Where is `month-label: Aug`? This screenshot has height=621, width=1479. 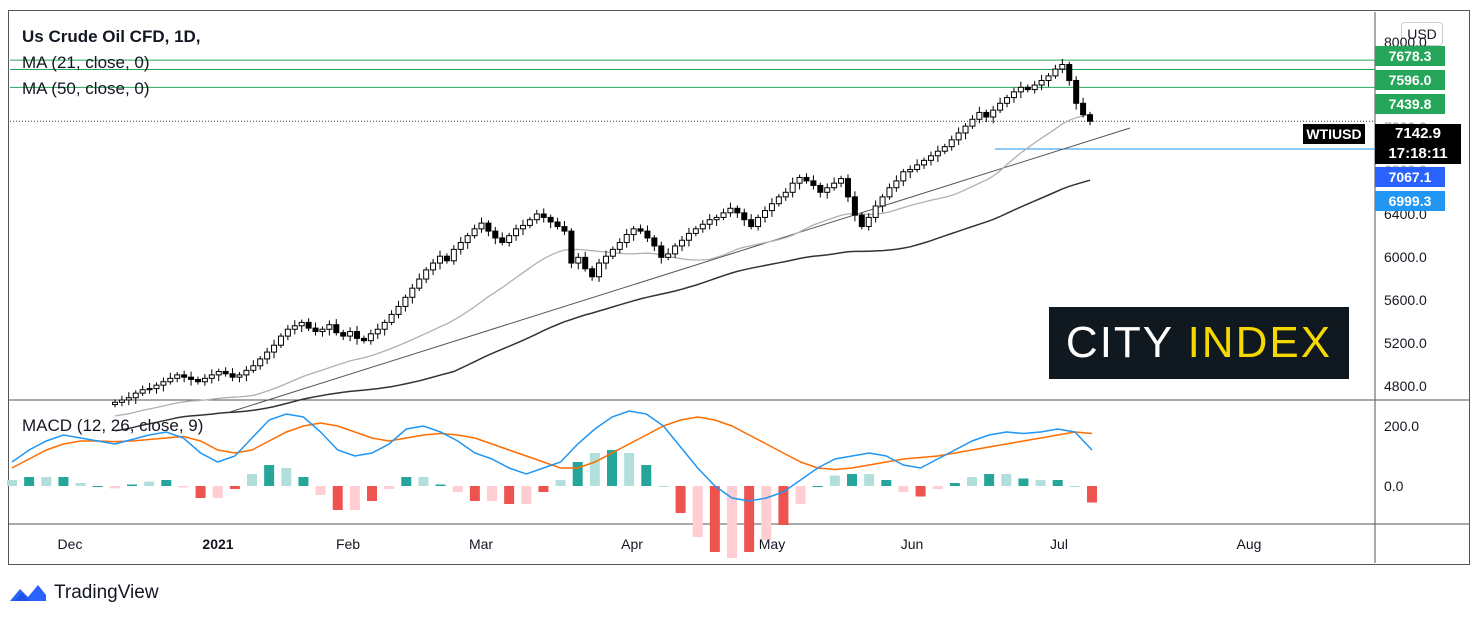
month-label: Aug is located at coordinates (1249, 544).